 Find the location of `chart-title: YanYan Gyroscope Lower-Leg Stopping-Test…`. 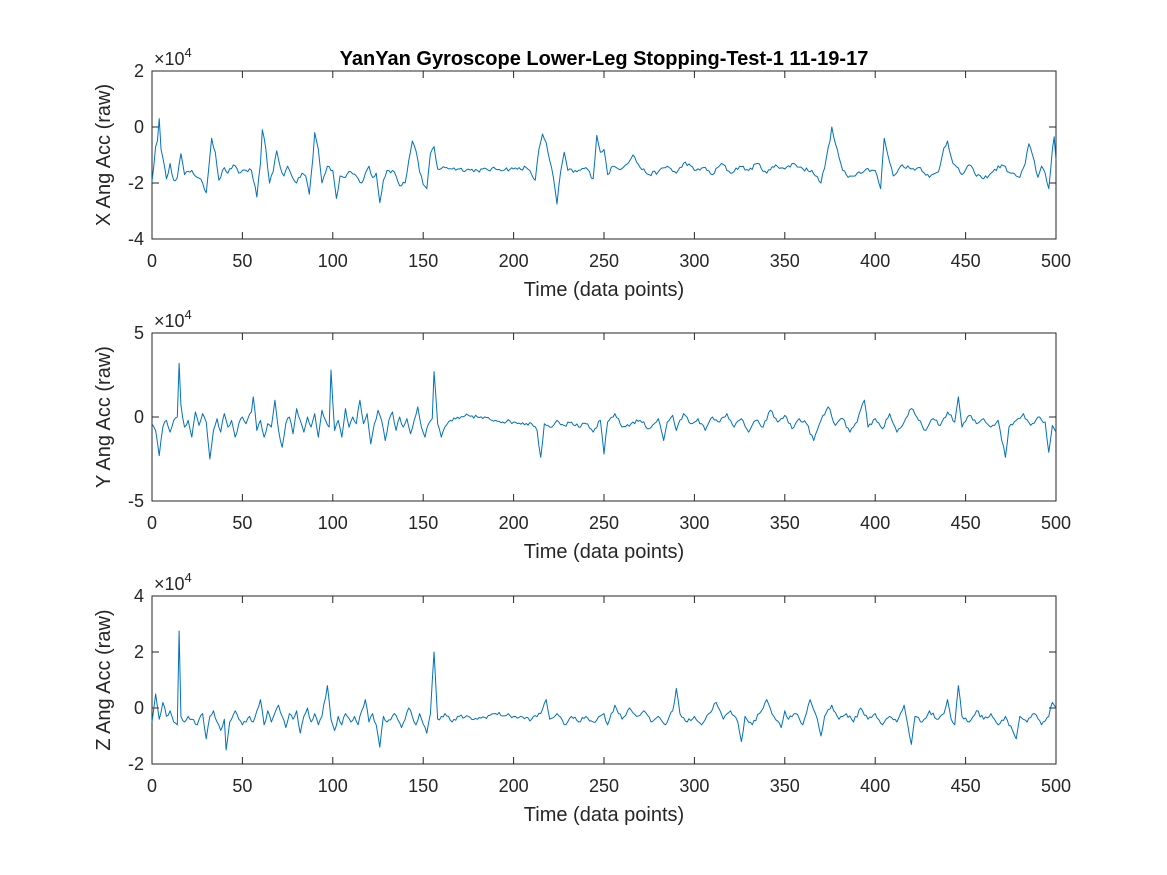

chart-title: YanYan Gyroscope Lower-Leg Stopping-Test… is located at coordinates (604, 59).